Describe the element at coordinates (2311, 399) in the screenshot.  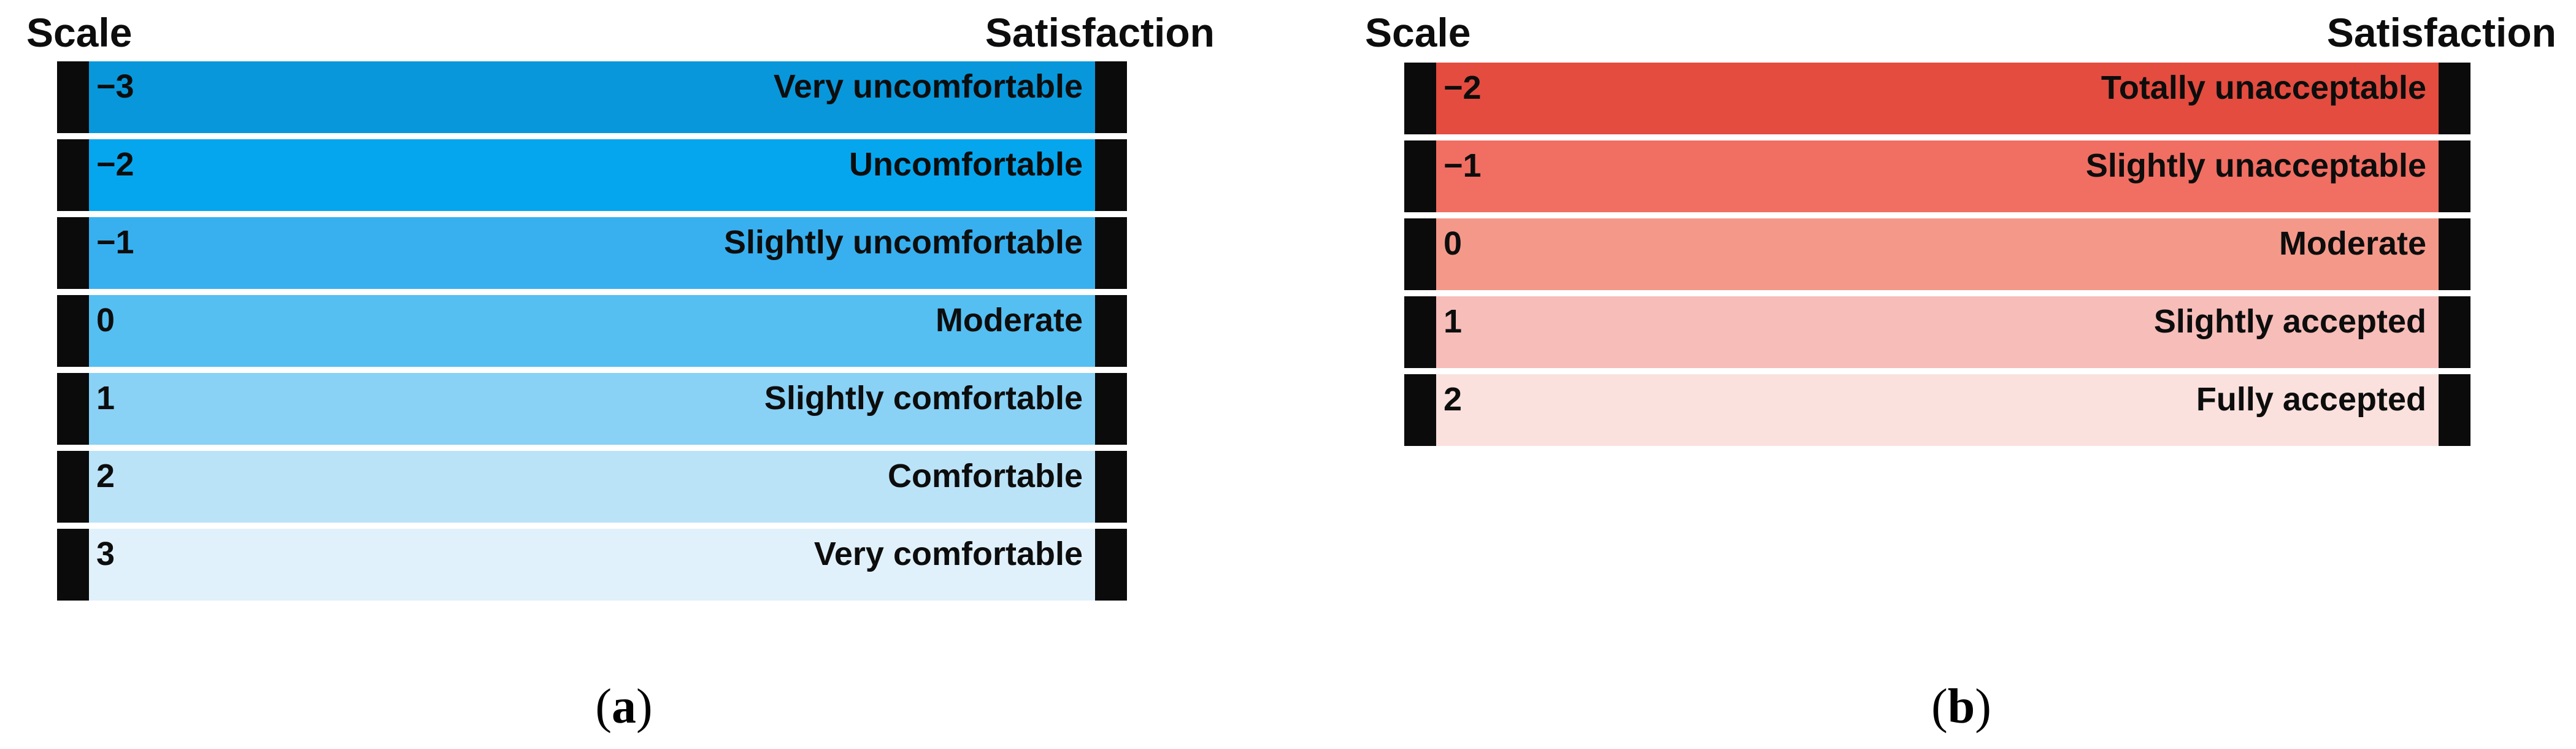
I see `satisfaction-label: Fully accepted` at that location.